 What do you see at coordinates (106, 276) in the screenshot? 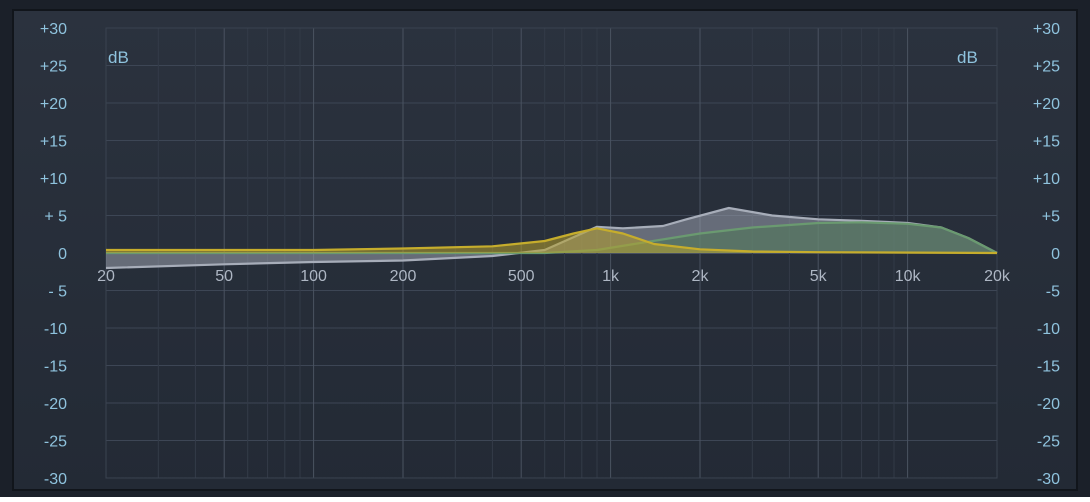
I see `x-tick-label: 20` at bounding box center [106, 276].